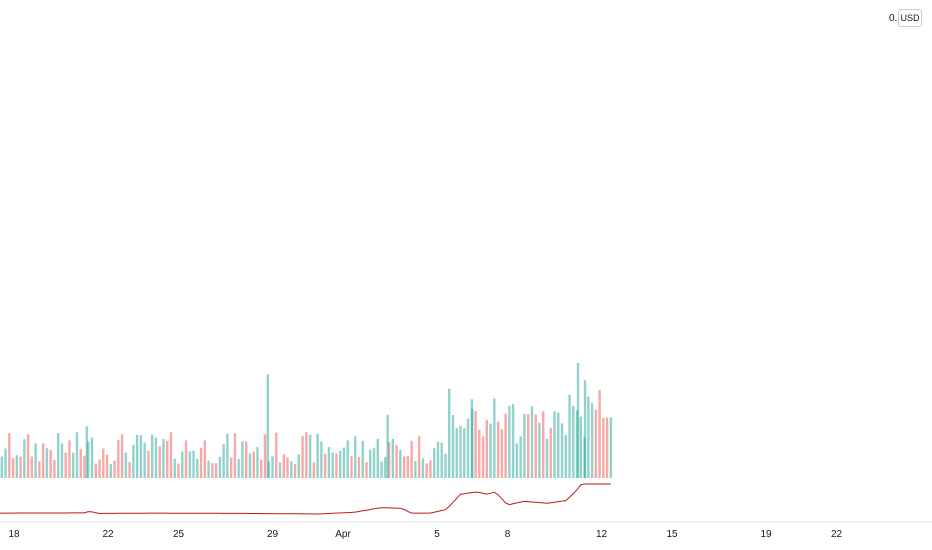 Image resolution: width=932 pixels, height=550 pixels. I want to click on drawn-lines, so click(305, 499).